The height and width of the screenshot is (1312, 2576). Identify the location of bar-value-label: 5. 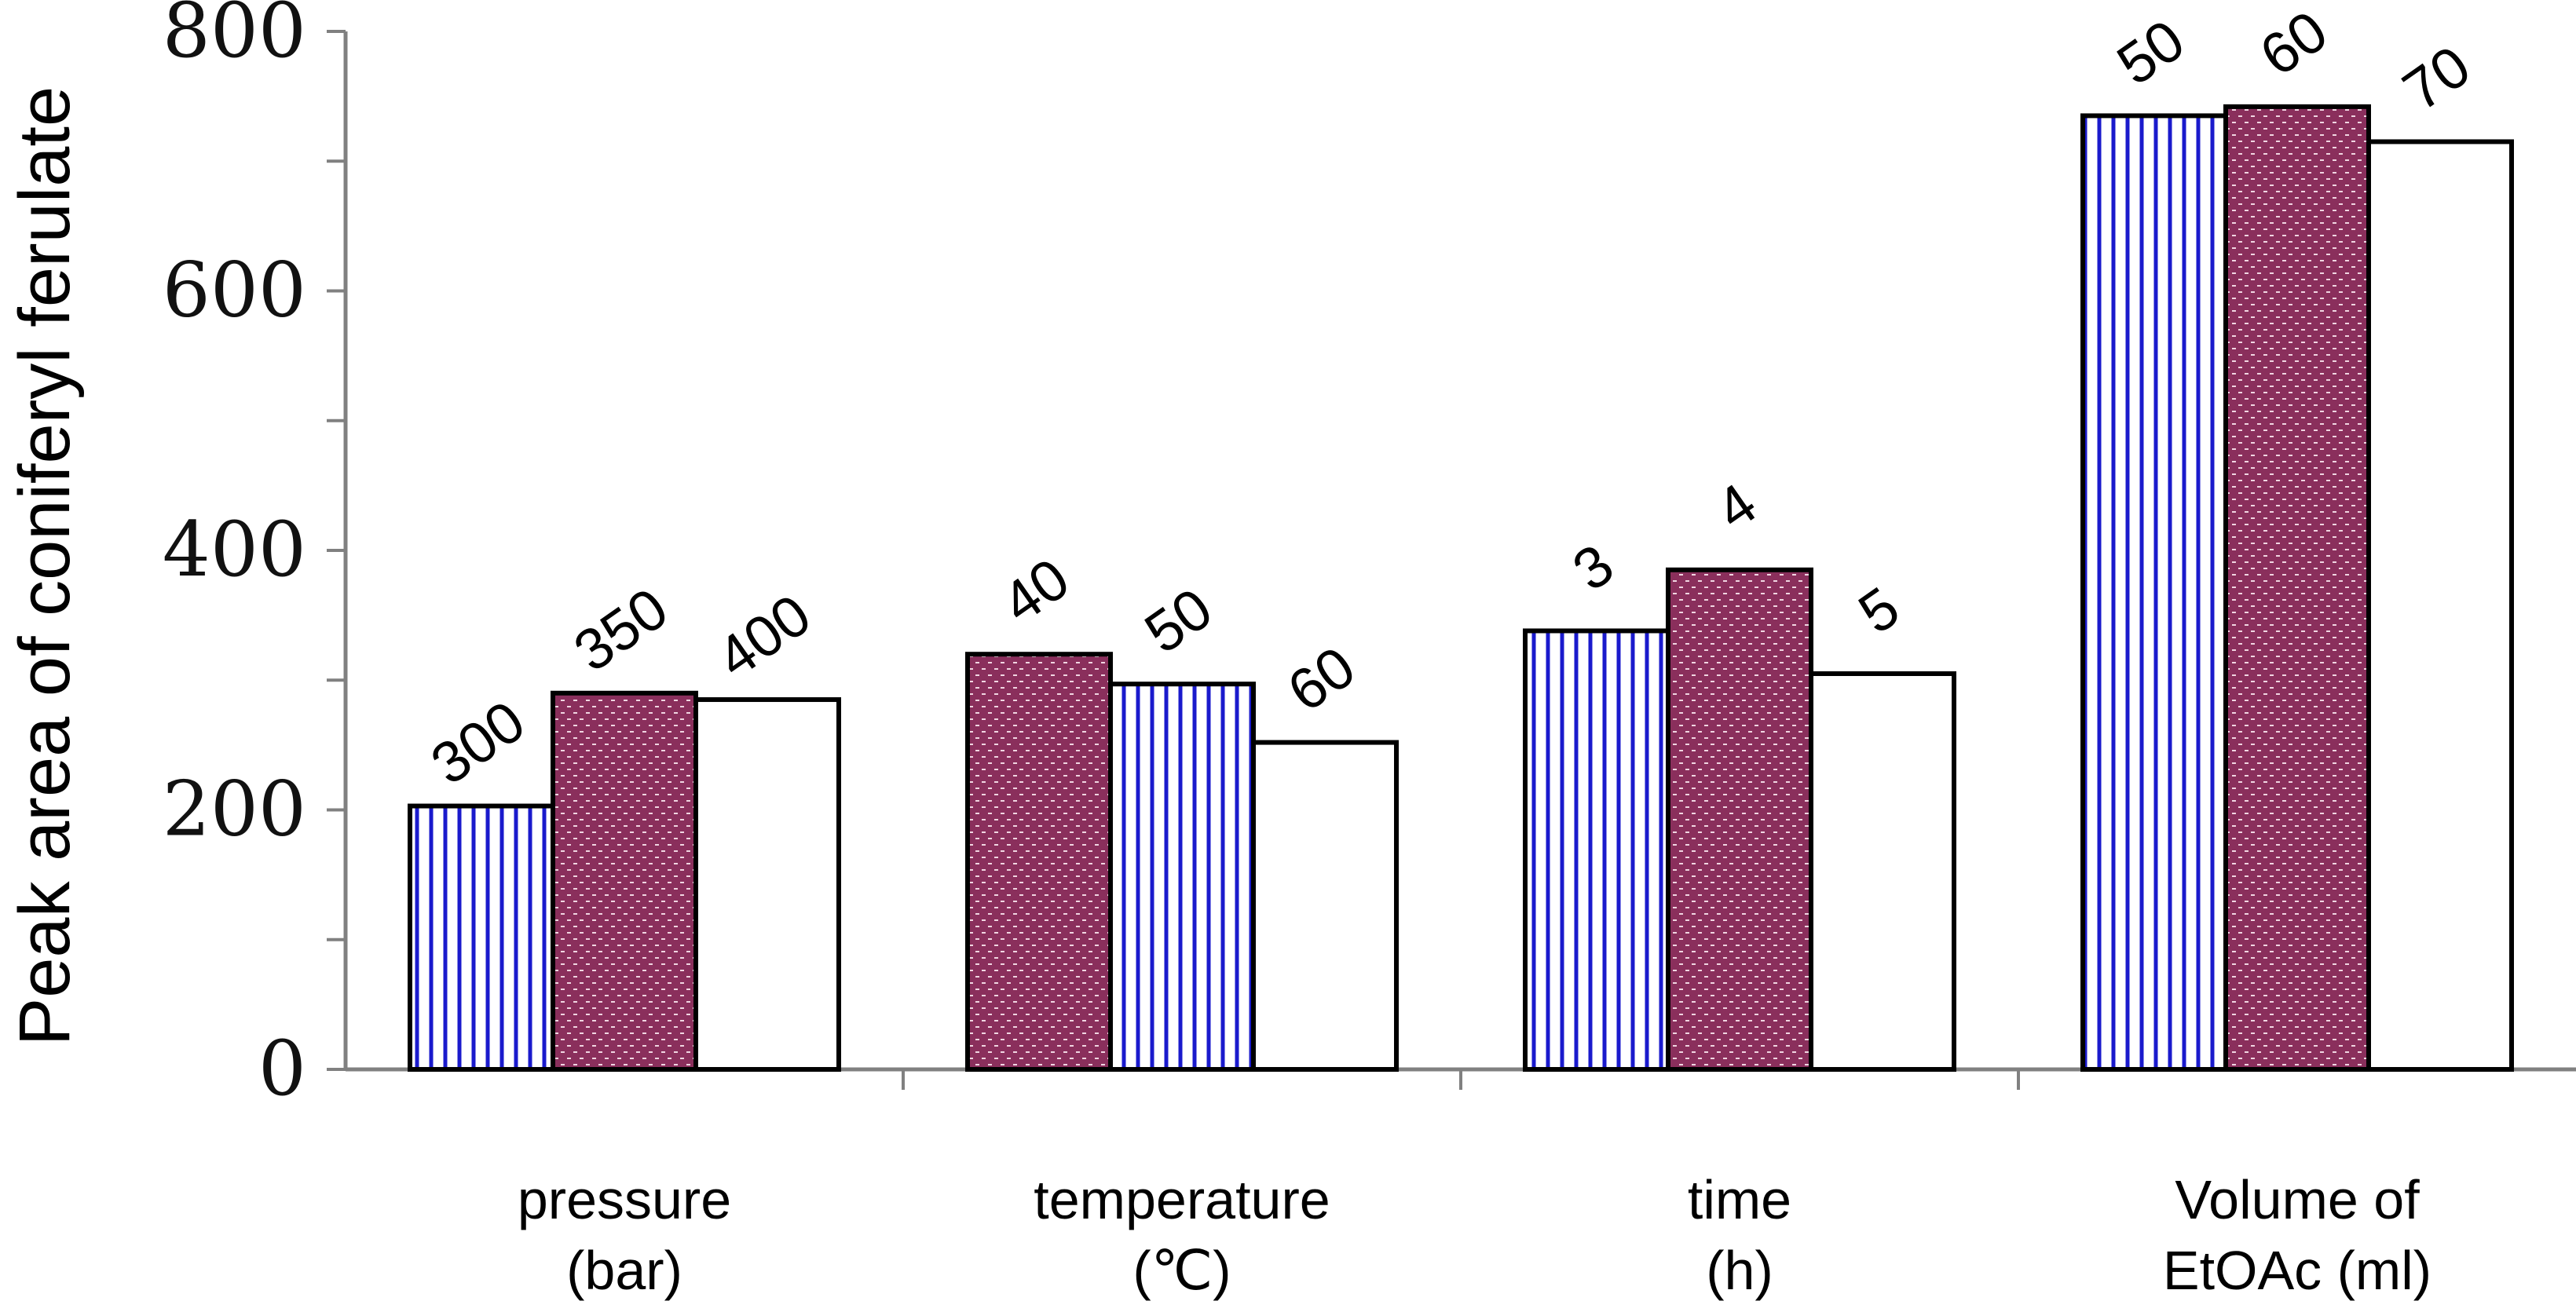
(1879, 610).